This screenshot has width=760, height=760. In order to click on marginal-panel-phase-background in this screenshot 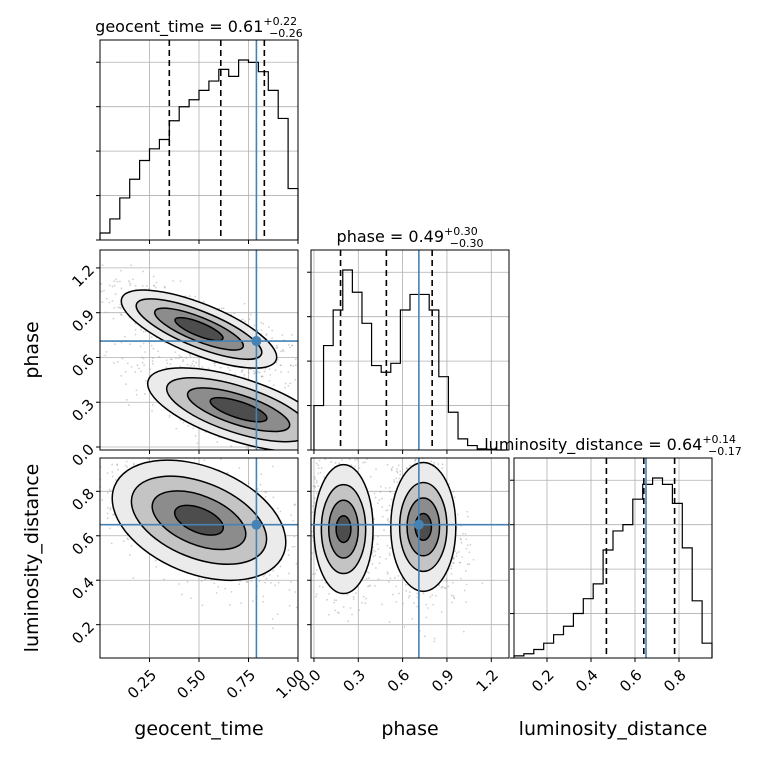, I will do `click(410, 350)`.